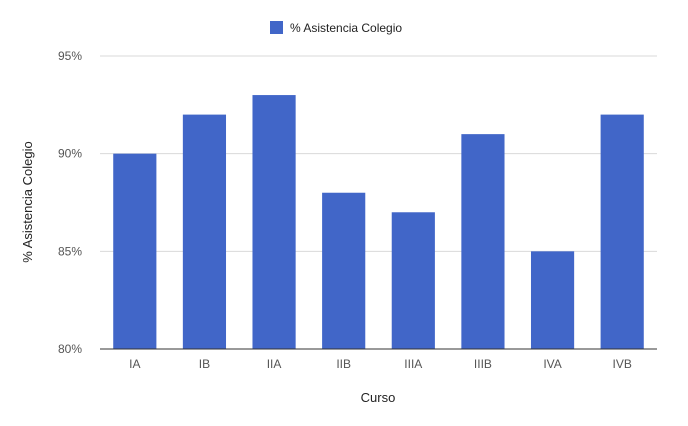 The height and width of the screenshot is (426, 688). Describe the element at coordinates (378, 397) in the screenshot. I see `x-axis-title: Curso` at that location.